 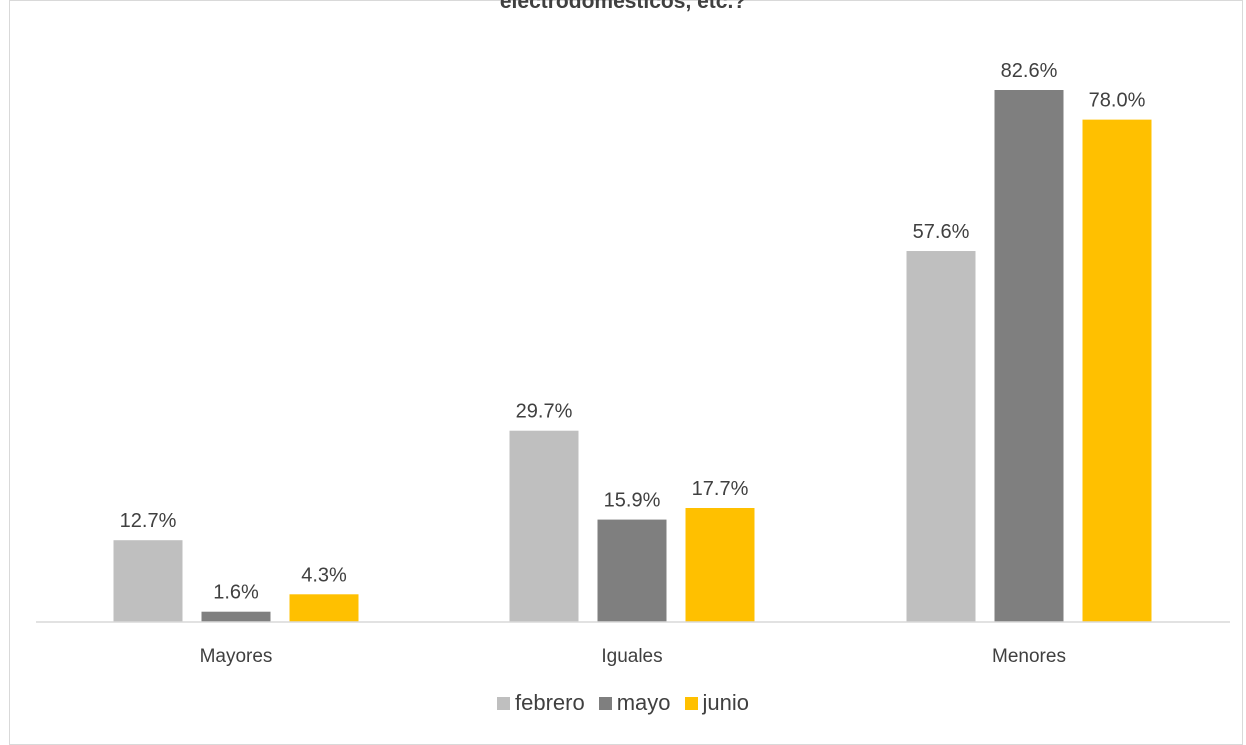 I want to click on legend-label-mayo: mayo, so click(x=643, y=702).